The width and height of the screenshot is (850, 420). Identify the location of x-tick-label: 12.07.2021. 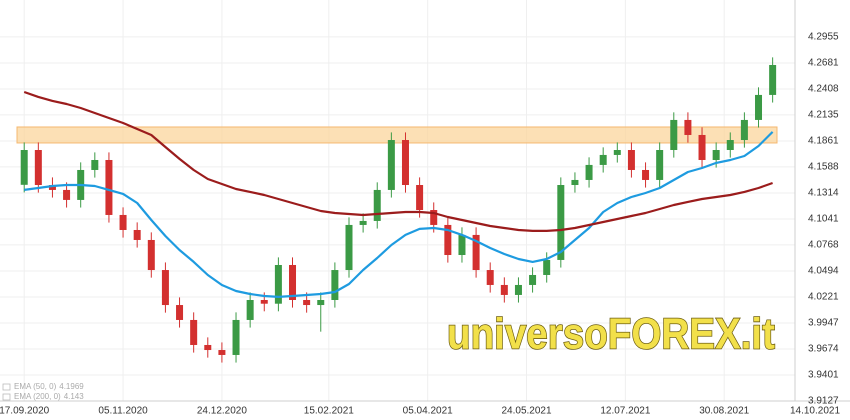
(625, 411).